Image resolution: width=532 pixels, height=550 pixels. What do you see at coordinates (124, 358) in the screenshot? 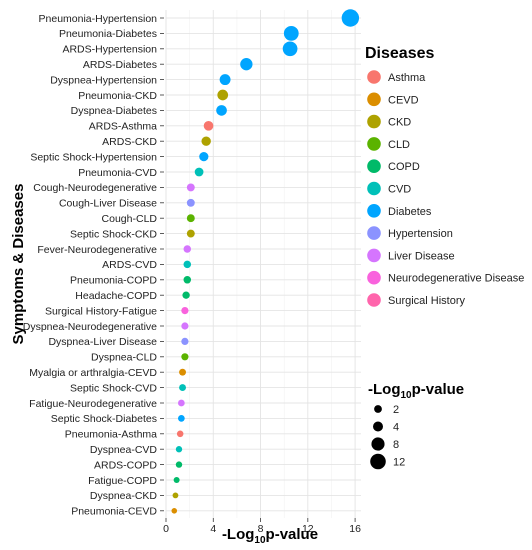
I see `y-tick-label: Dyspnea-CLD` at bounding box center [124, 358].